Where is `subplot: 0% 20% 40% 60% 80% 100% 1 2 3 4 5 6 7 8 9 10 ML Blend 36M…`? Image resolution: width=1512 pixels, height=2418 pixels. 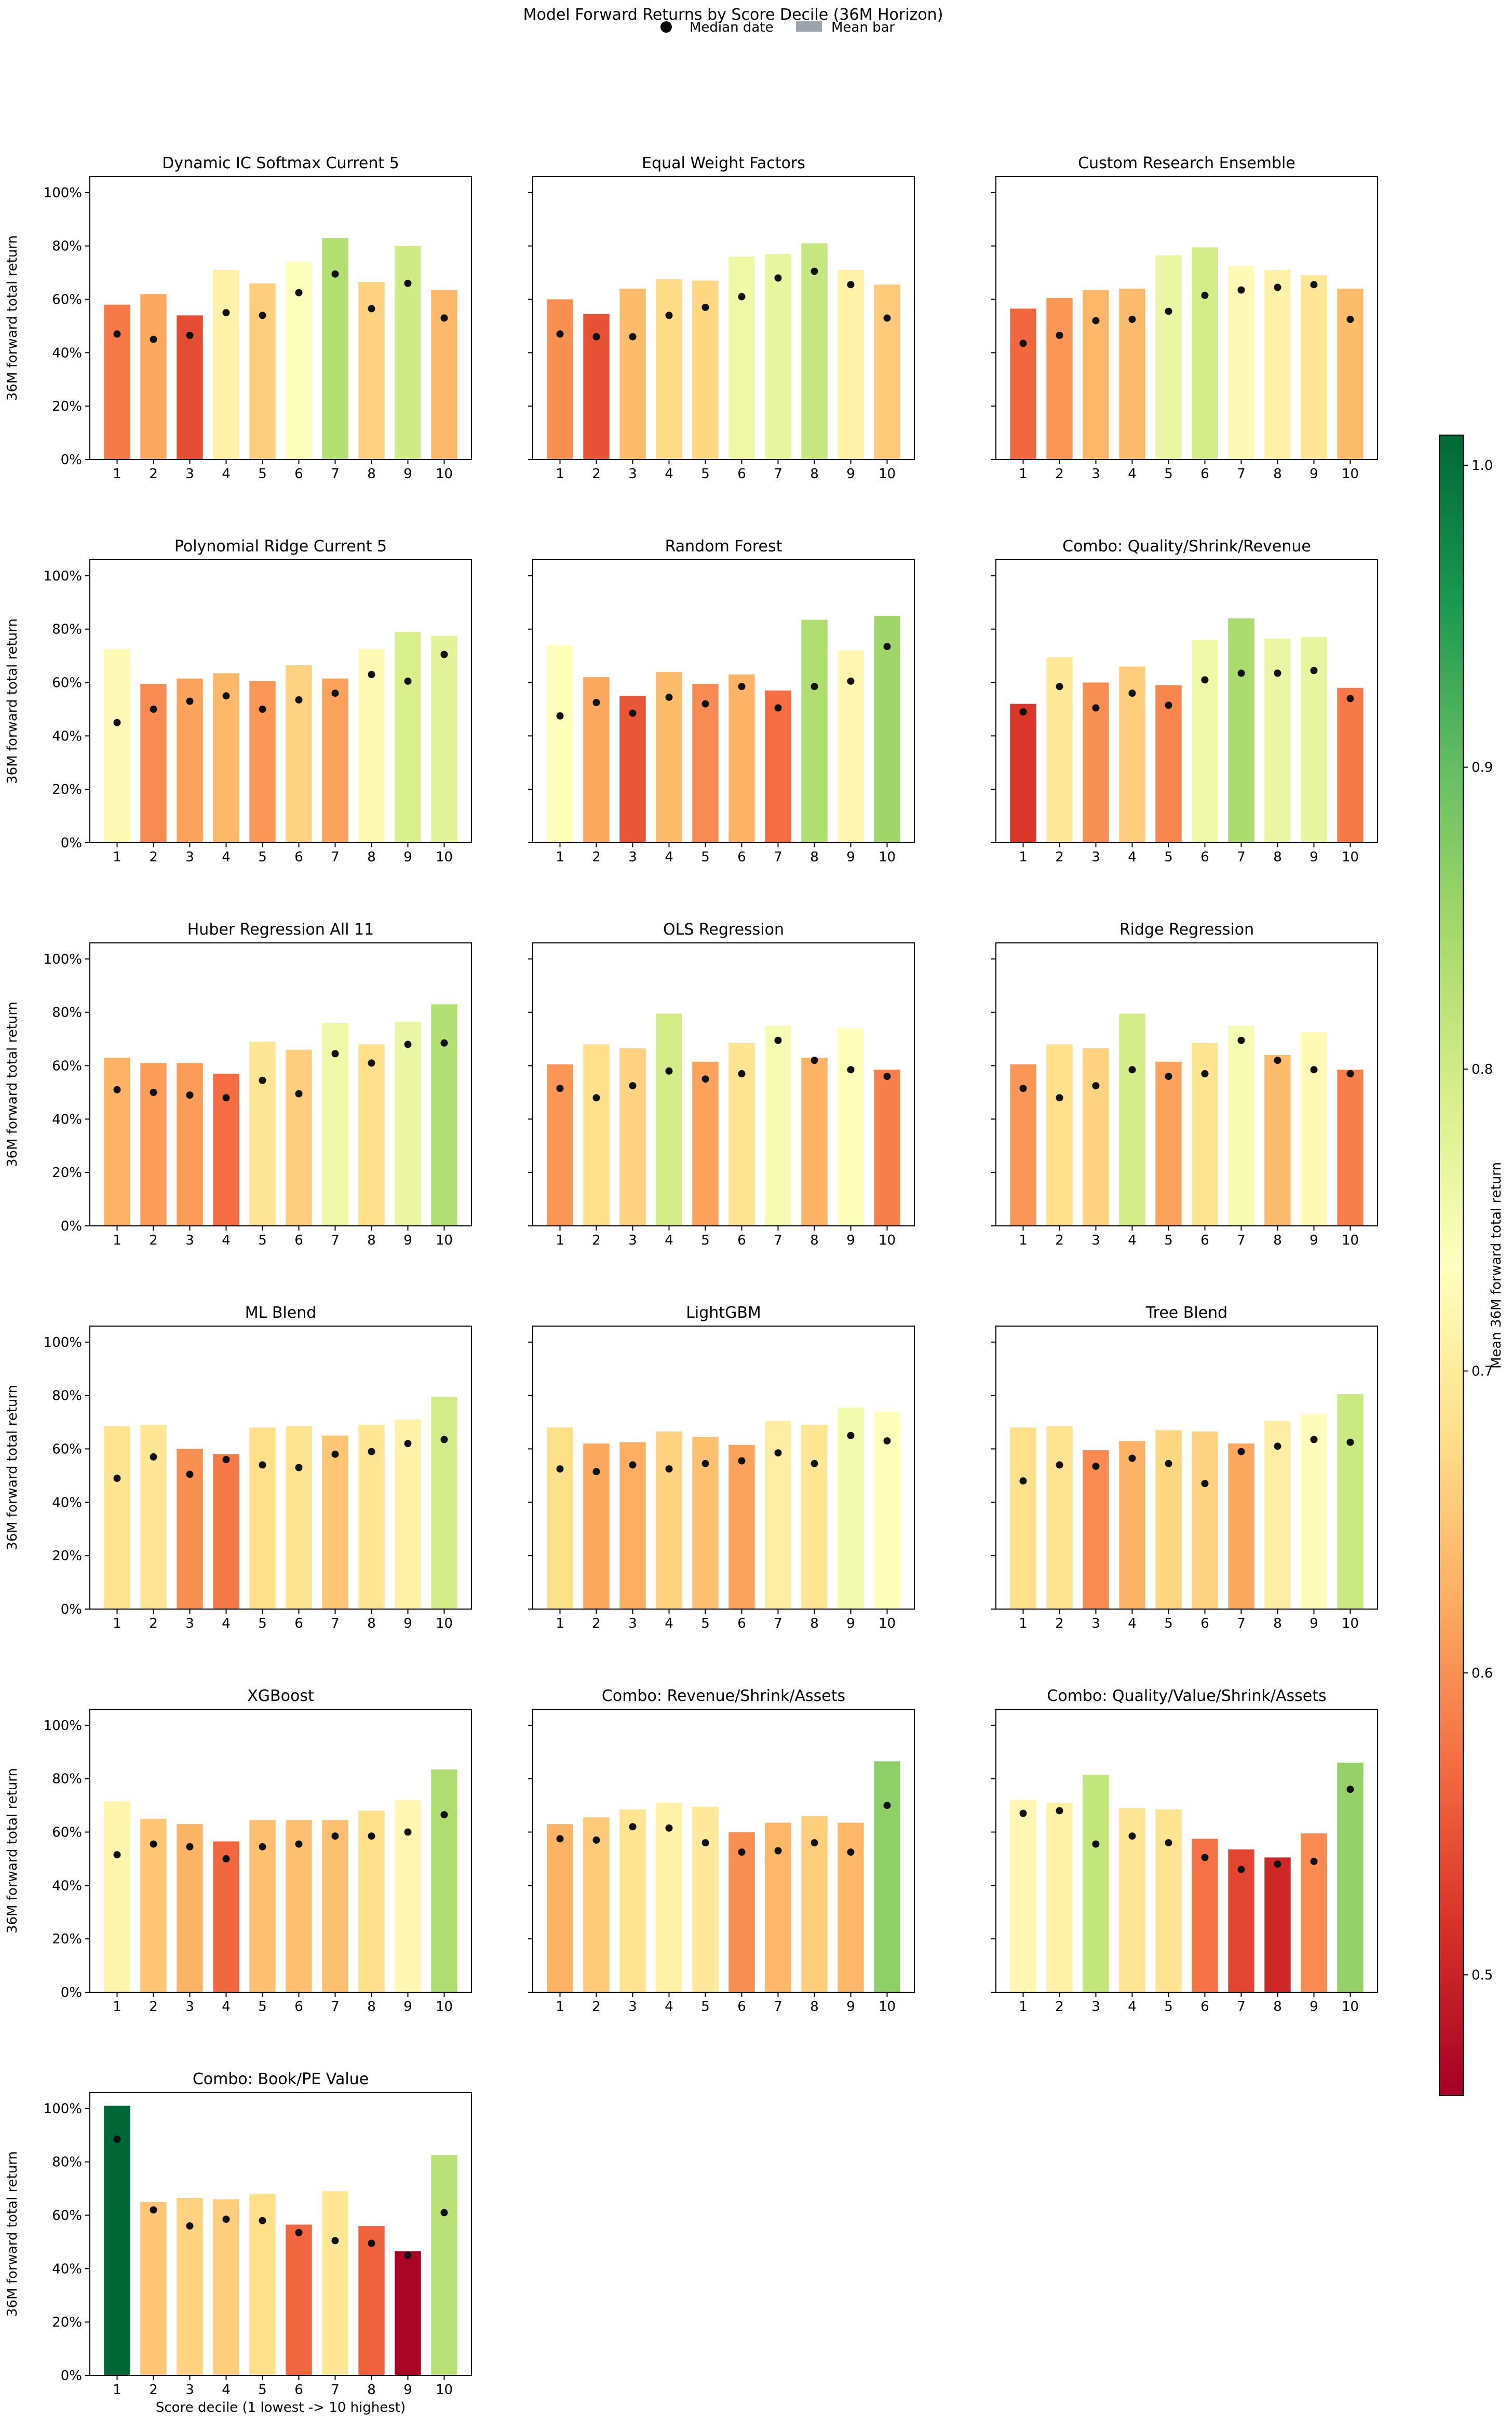 subplot: 0% 20% 40% 60% 80% 100% 1 2 3 4 5 6 7 8 9 10 ML Blend 36M… is located at coordinates (238, 1467).